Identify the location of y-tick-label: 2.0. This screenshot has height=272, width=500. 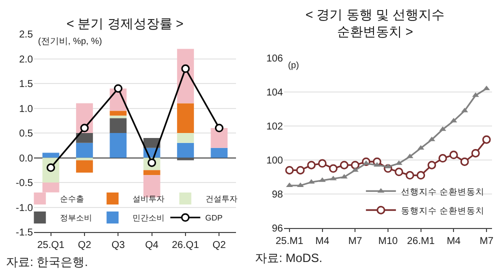
(26, 60).